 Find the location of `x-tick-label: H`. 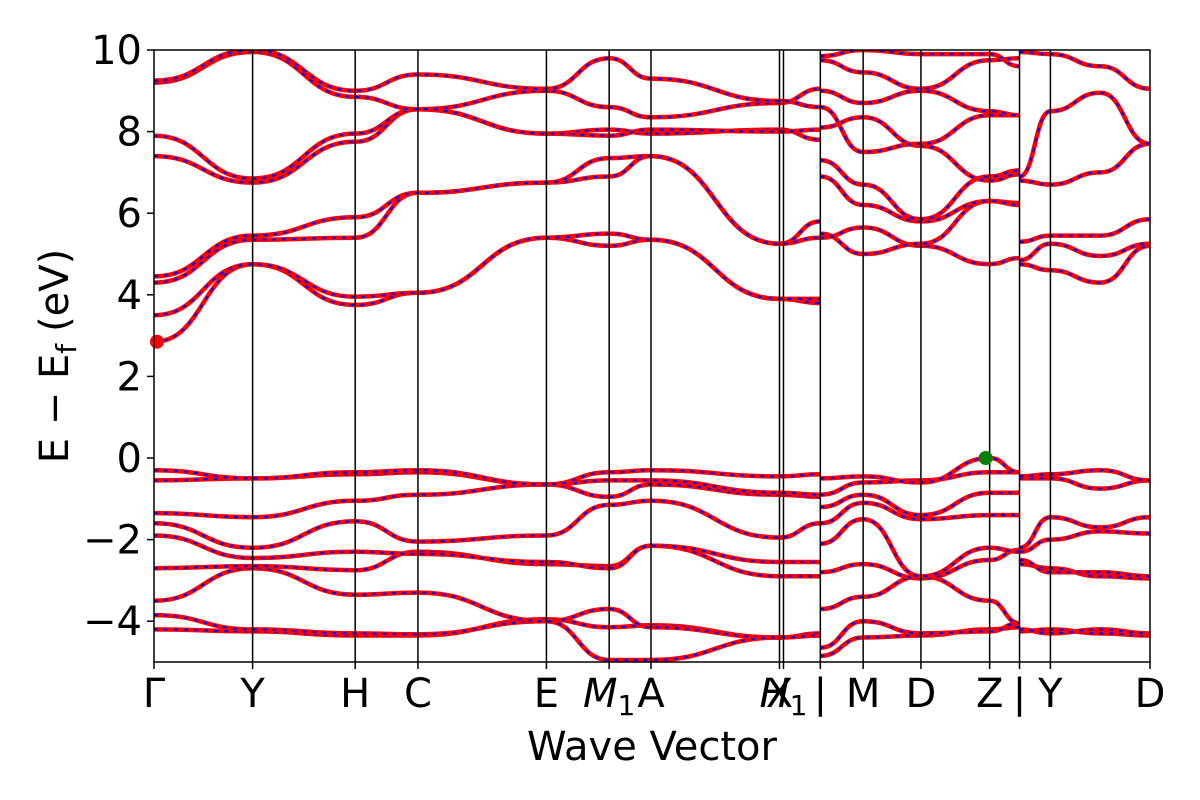

x-tick-label: H is located at coordinates (355, 694).